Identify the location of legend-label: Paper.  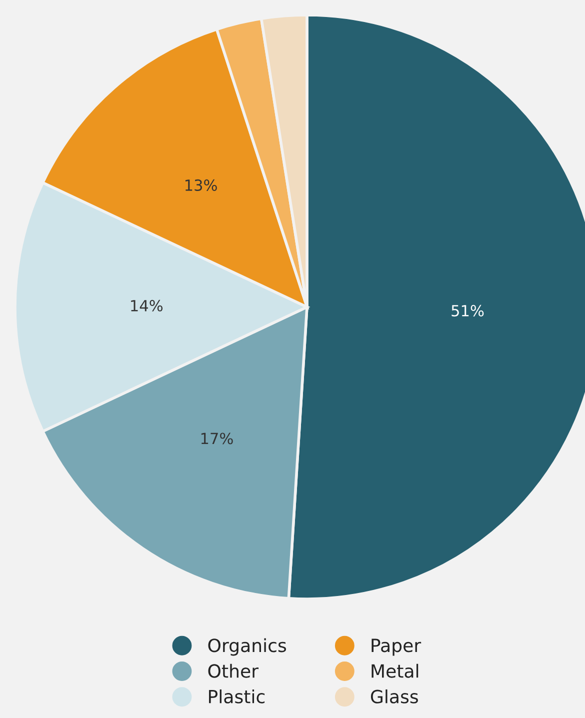
(397, 647).